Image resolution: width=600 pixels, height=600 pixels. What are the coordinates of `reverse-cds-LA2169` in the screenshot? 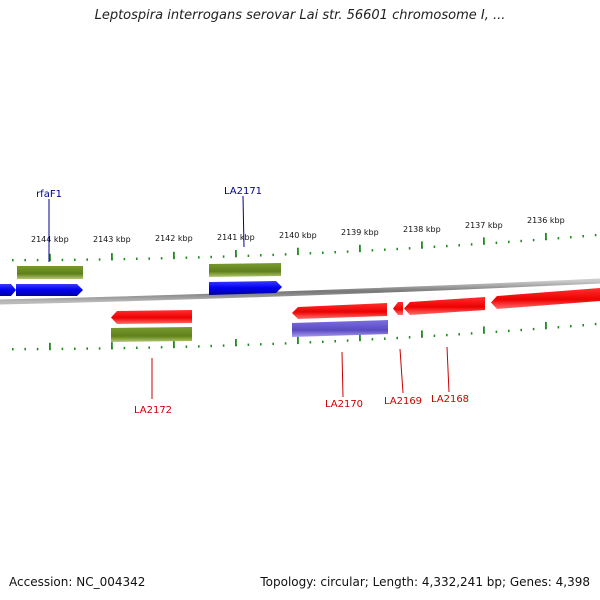 It's located at (398, 308).